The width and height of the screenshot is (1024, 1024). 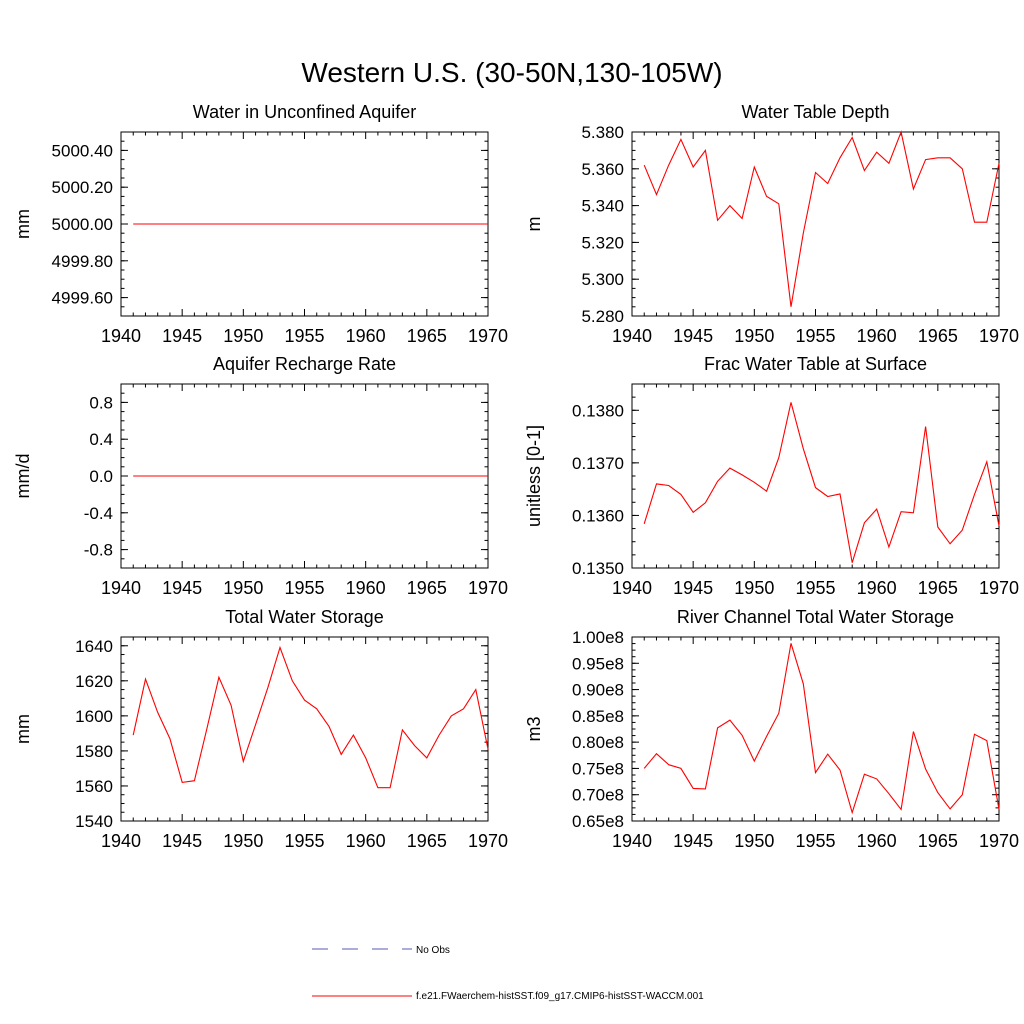 I want to click on y-tick-label: 5.280, so click(x=602, y=316).